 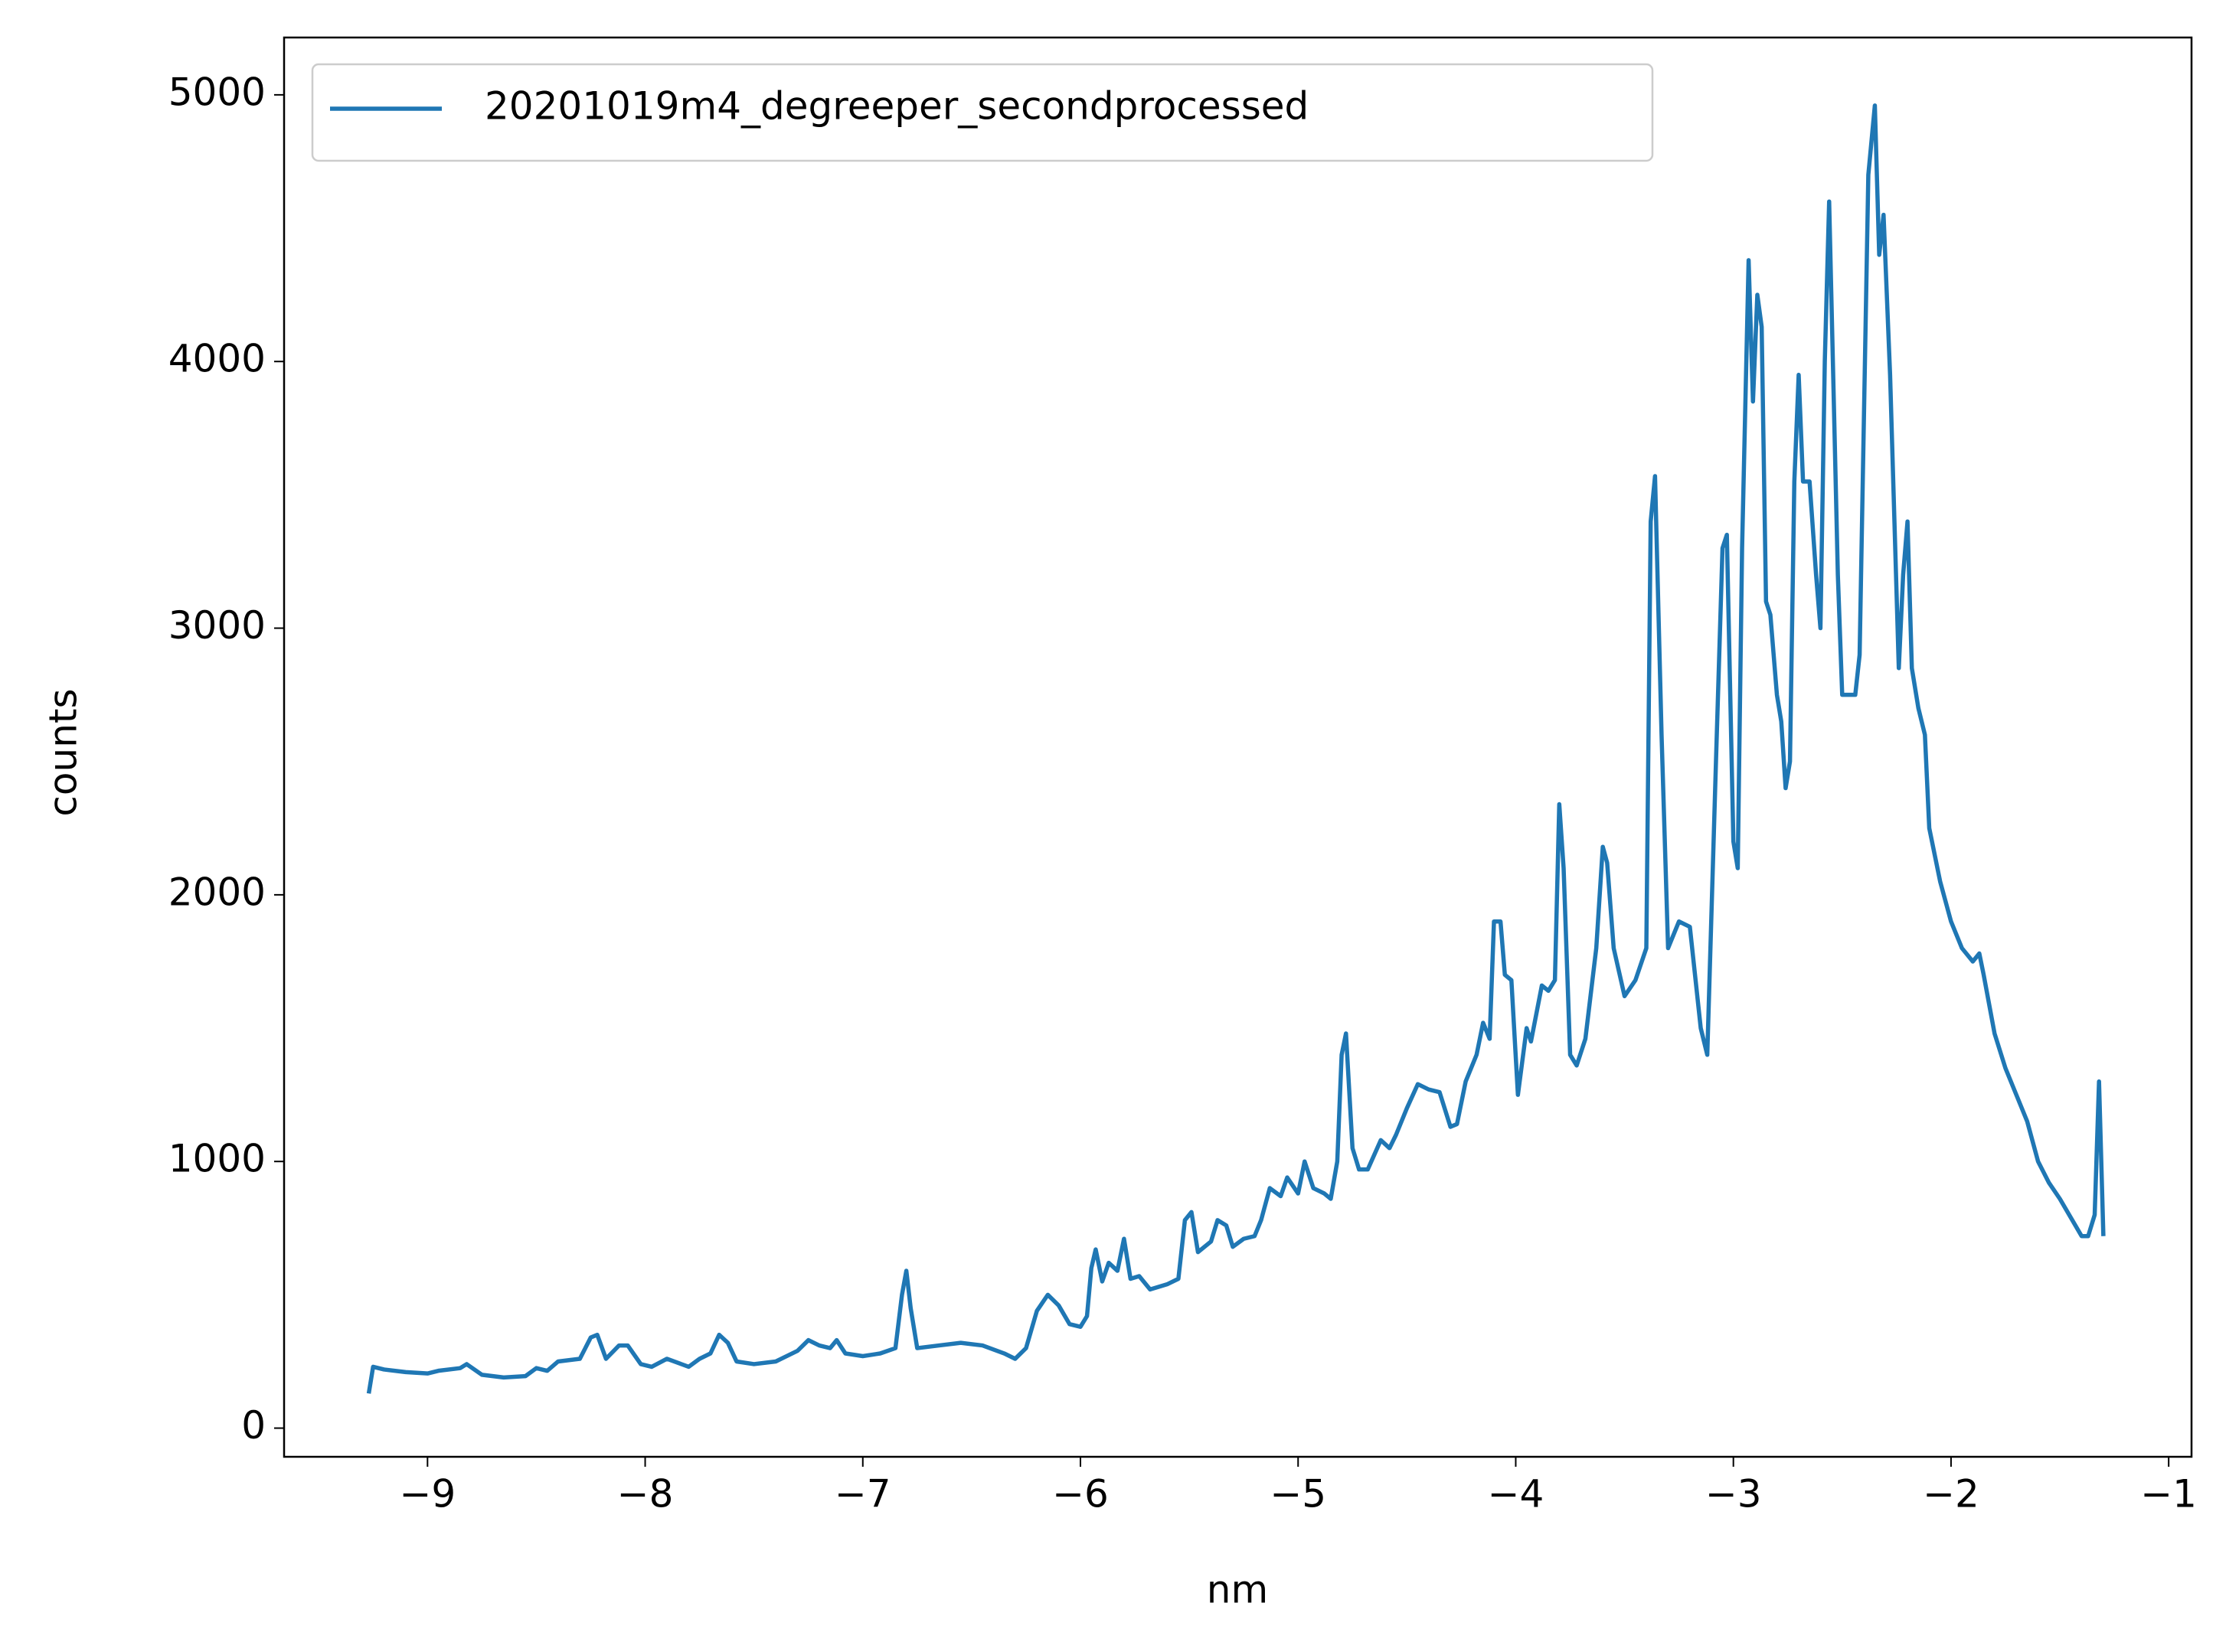 What do you see at coordinates (1951, 1494) in the screenshot?
I see `x-tick-label: −2` at bounding box center [1951, 1494].